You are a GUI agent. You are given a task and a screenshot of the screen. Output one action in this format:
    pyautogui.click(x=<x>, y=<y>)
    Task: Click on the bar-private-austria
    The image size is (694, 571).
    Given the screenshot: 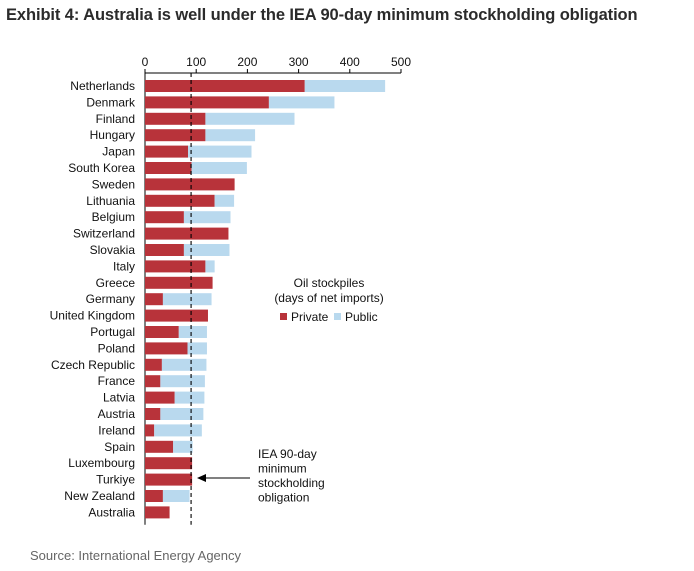 What is the action you would take?
    pyautogui.click(x=153, y=414)
    